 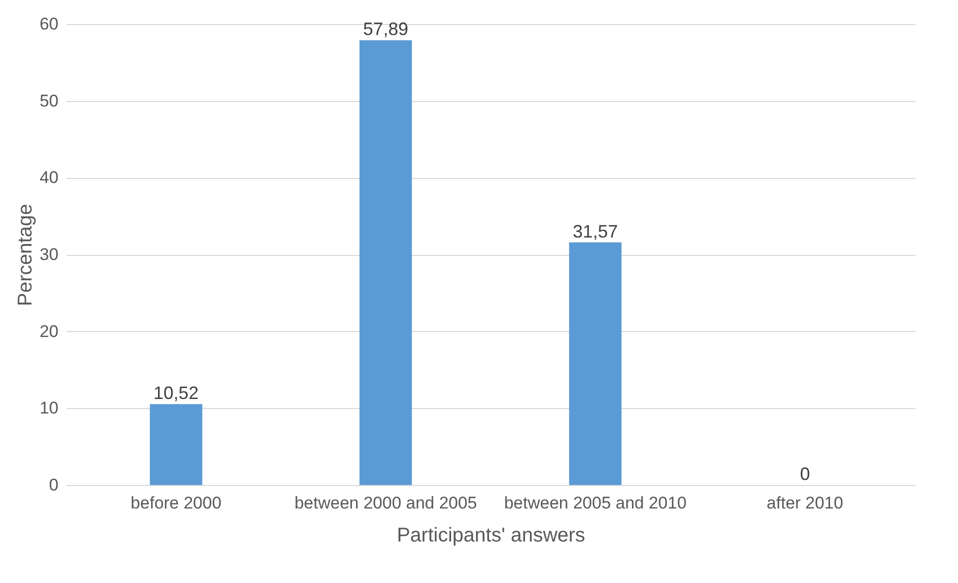 I want to click on x-tick-label: before 2000, so click(x=176, y=503).